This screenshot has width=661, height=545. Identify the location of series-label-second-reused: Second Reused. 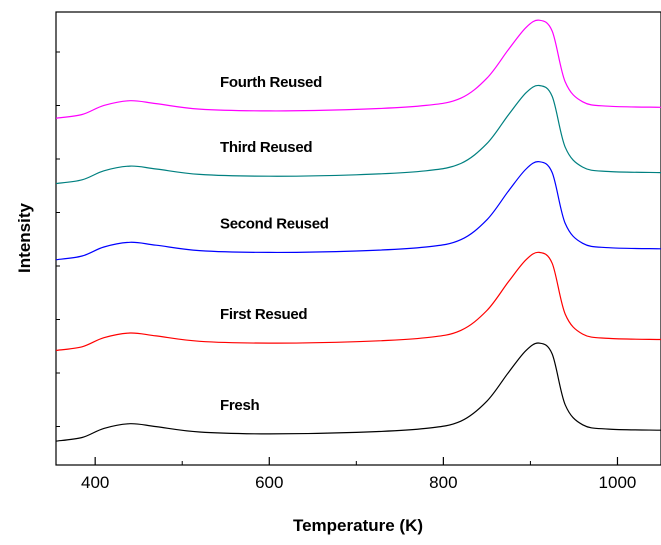
(274, 223).